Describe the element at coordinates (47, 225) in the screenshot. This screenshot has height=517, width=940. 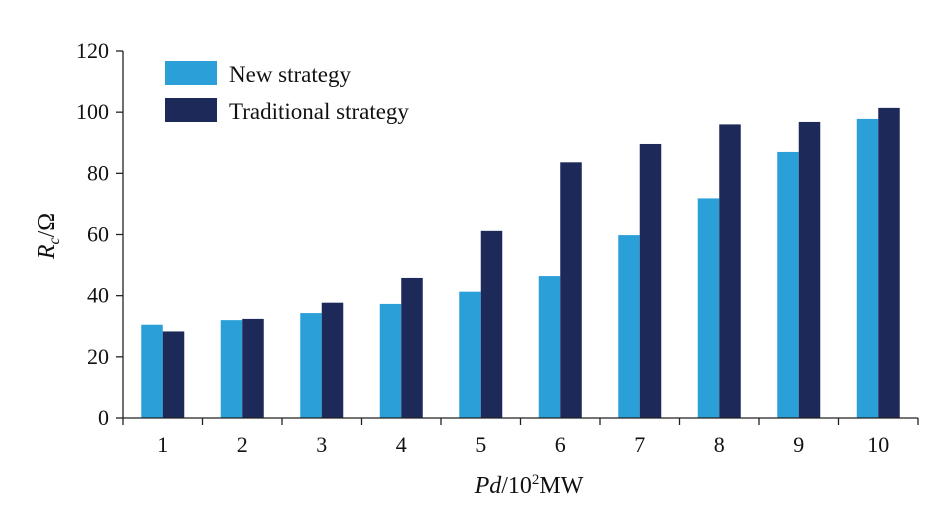
I see `y-axis-title-unit: /Ω` at that location.